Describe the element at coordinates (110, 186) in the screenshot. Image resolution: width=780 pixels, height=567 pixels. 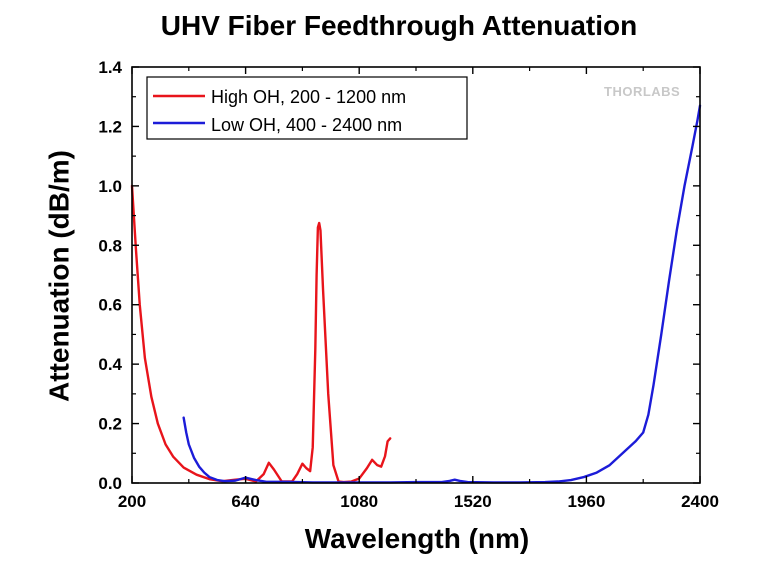
I see `y-tick-label: 1.0` at that location.